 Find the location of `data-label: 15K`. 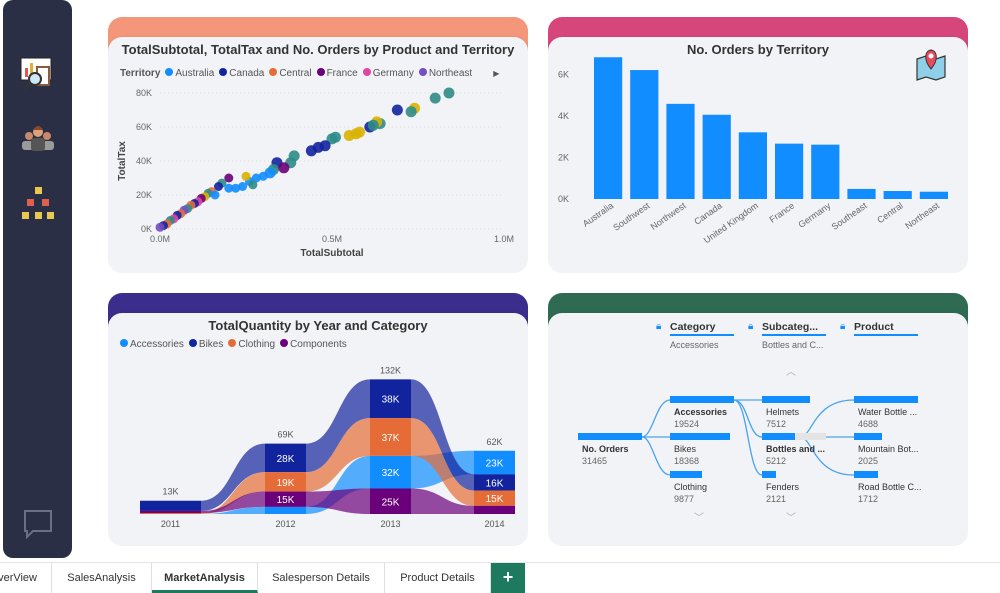

data-label: 15K is located at coordinates (495, 499).